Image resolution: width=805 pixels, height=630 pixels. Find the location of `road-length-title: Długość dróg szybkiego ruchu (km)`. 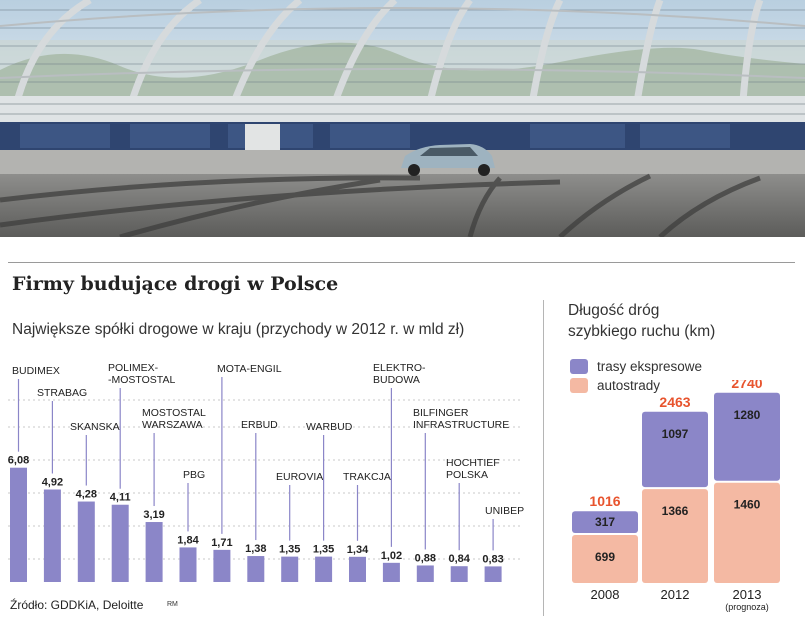

road-length-title: Długość dróg szybkiego ruchu (km) is located at coordinates (641, 321).